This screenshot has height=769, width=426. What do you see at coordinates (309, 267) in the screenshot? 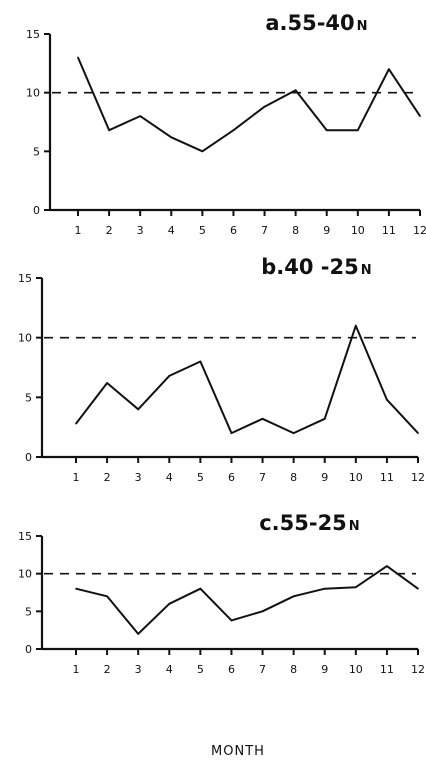
I see `panel-title: b.40 -25` at bounding box center [309, 267].